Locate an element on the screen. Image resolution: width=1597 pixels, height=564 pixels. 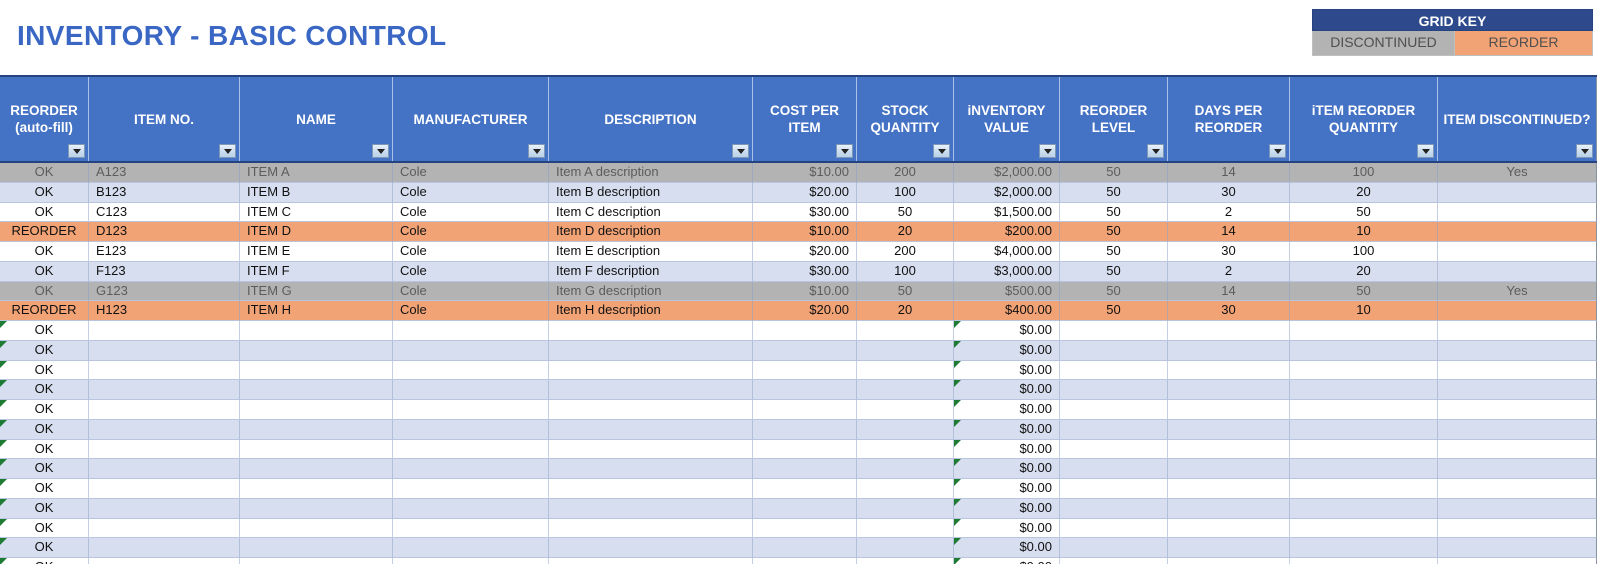
cell-item_no: D123 is located at coordinates (164, 232).